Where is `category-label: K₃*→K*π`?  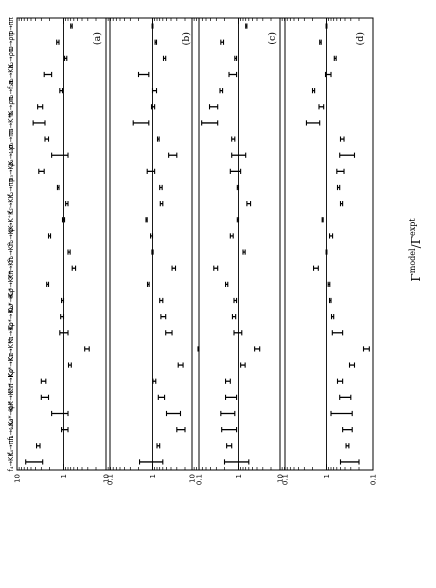
category-label: K₃*→K*π is located at coordinates (11, 397).